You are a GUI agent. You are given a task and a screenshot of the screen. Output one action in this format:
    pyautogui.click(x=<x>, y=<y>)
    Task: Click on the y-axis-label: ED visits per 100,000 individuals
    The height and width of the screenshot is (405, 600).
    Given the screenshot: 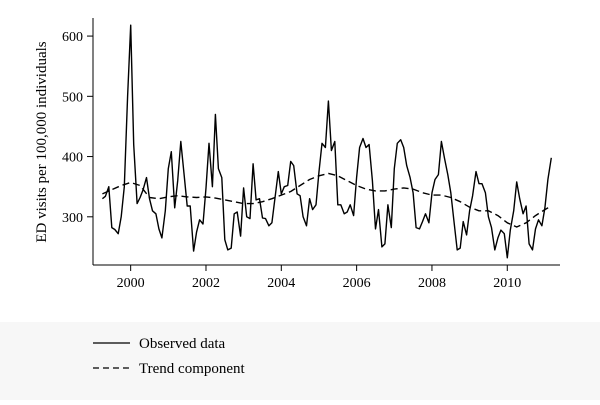 What is the action you would take?
    pyautogui.click(x=42, y=141)
    